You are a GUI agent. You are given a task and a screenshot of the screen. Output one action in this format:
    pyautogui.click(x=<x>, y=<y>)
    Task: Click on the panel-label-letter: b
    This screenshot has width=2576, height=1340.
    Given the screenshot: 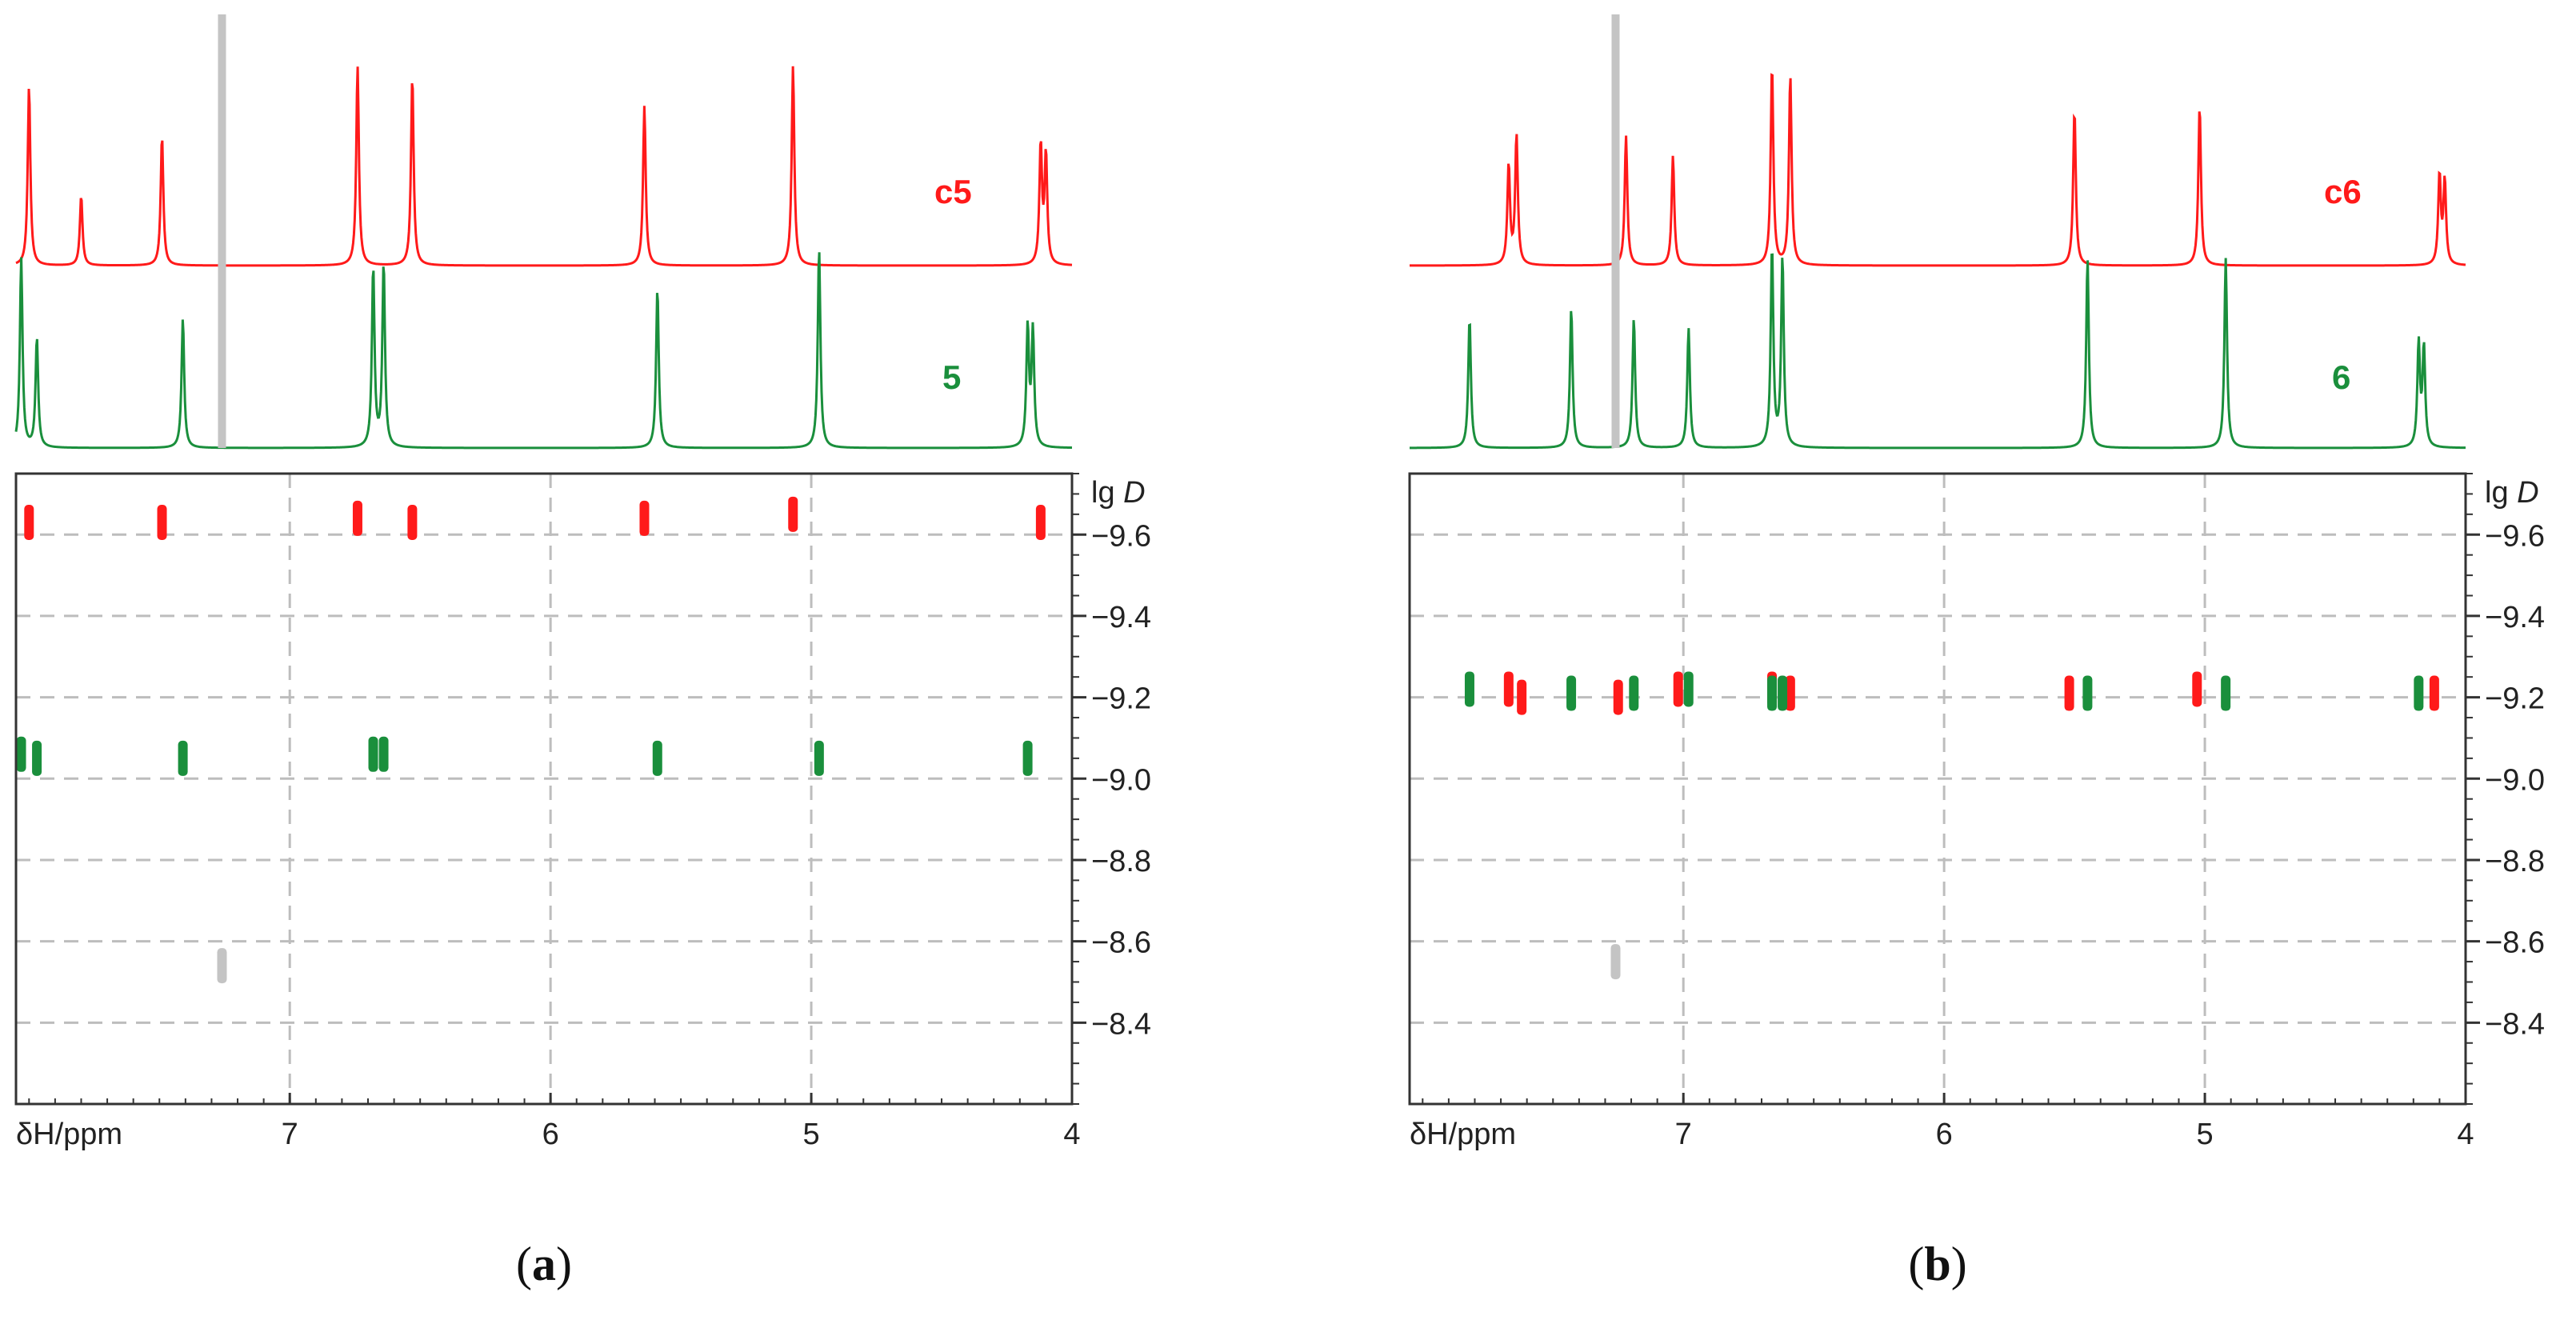 What is the action you would take?
    pyautogui.click(x=1937, y=1264)
    